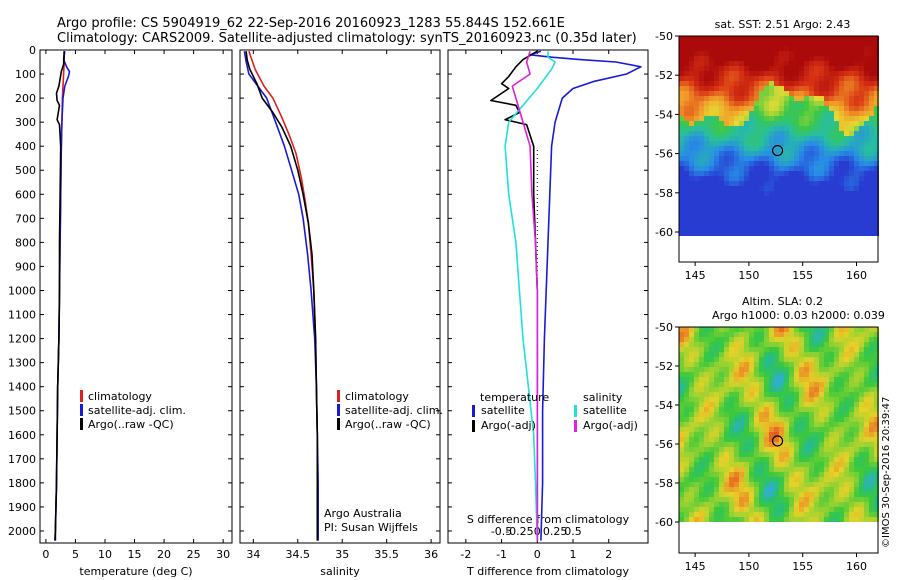 Image resolution: width=900 pixels, height=580 pixels. What do you see at coordinates (388, 424) in the screenshot?
I see `legend-label: Argo(..raw -QC)` at bounding box center [388, 424].